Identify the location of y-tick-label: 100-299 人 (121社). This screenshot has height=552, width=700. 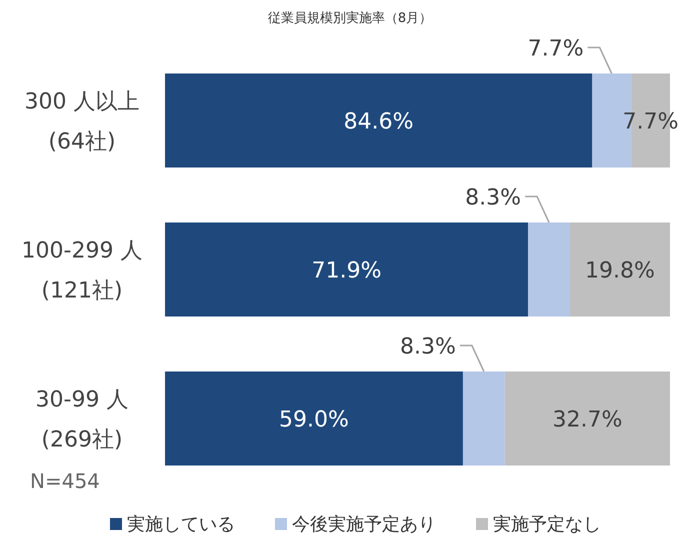
(82, 271).